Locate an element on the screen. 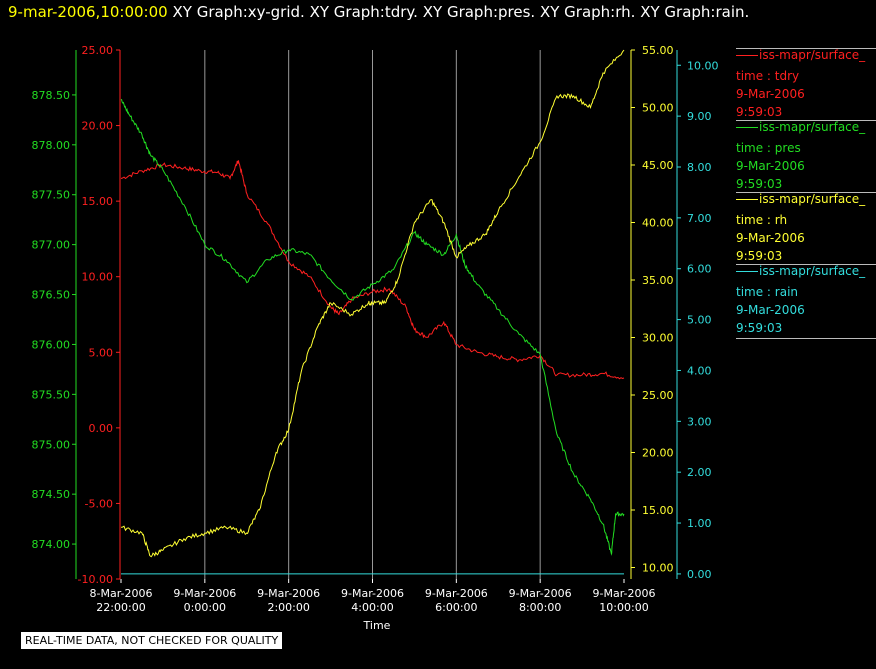 Image resolution: width=876 pixels, height=669 pixels. x-tick-time-0: 22:00:00 is located at coordinates (120, 607).